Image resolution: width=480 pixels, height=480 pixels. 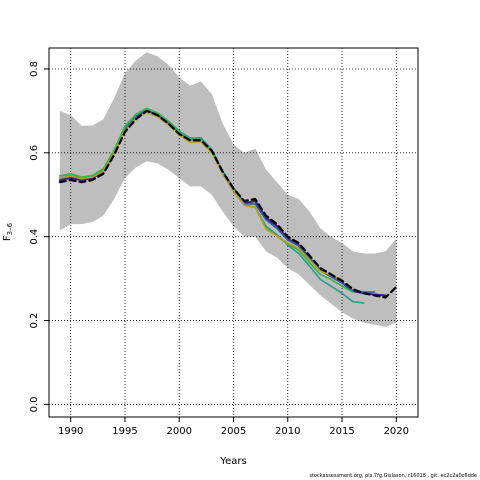 I want to click on y-axis: 0.0 0.2 0.4 0.6 0.8, so click(x=39, y=236).